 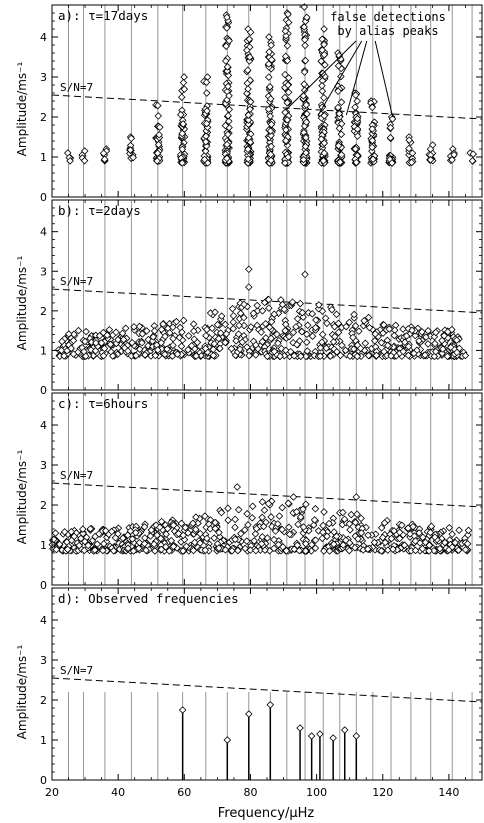 What do you see at coordinates (237, 487) in the screenshot?
I see `data-point-outlier` at bounding box center [237, 487].